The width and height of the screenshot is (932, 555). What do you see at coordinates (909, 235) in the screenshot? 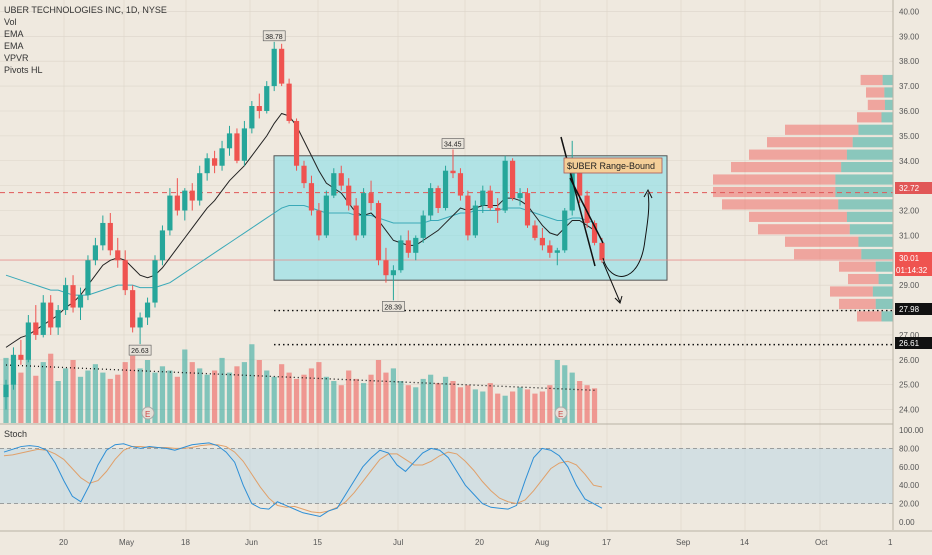
I see `price-tick-label: 31.00` at bounding box center [909, 235].